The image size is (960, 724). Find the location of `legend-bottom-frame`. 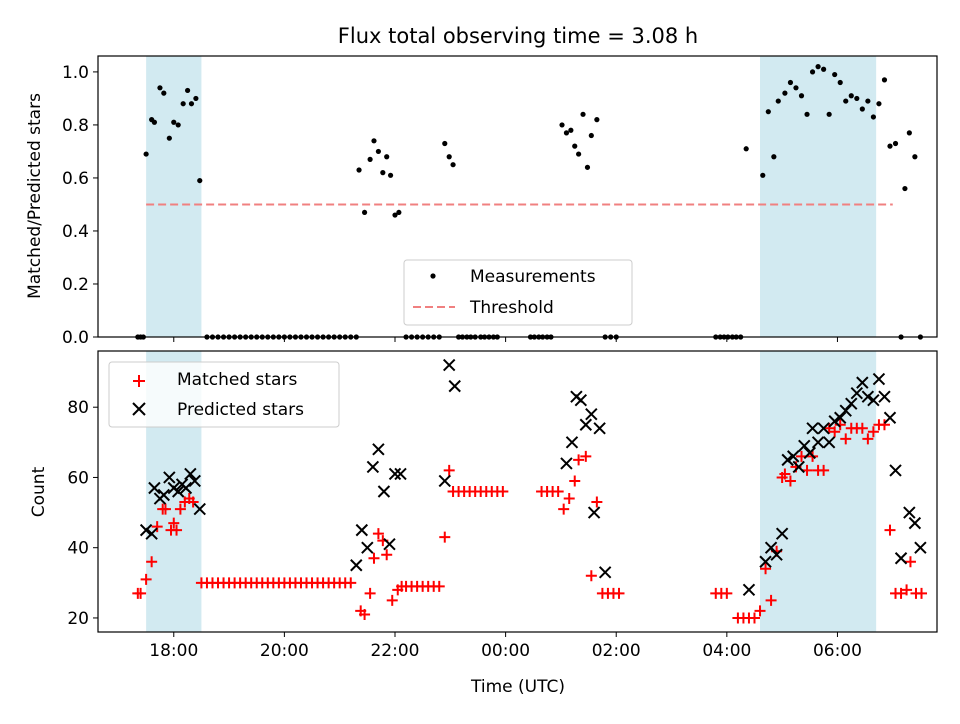

legend-bottom-frame is located at coordinates (224, 394).